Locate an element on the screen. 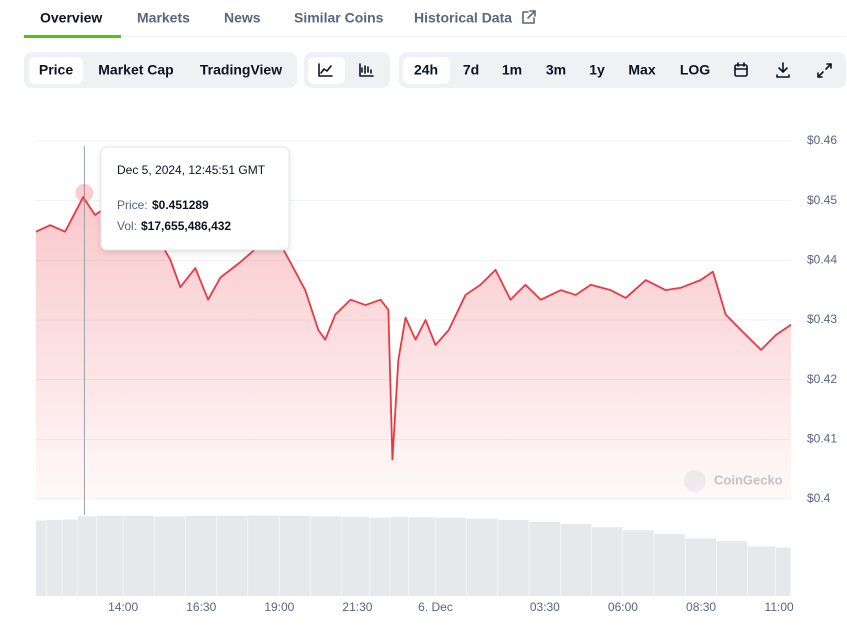 The image size is (847, 634). expand-button is located at coordinates (824, 70).